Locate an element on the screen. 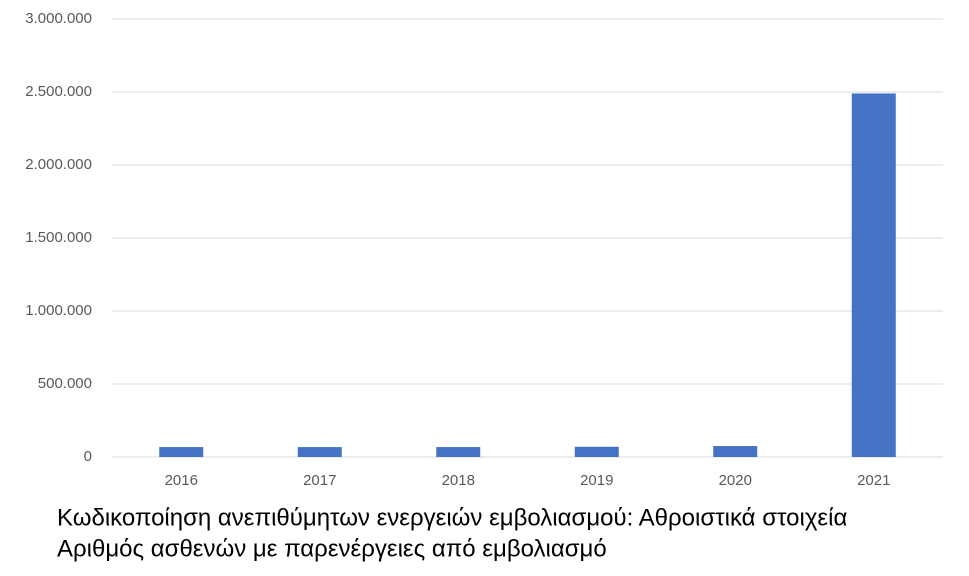  x-tick-label: 2017 is located at coordinates (319, 480).